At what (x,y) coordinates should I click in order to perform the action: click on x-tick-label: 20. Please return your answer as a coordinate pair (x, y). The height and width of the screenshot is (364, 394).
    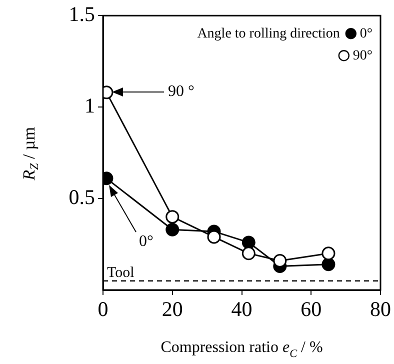
    Looking at the image, I should click on (172, 309).